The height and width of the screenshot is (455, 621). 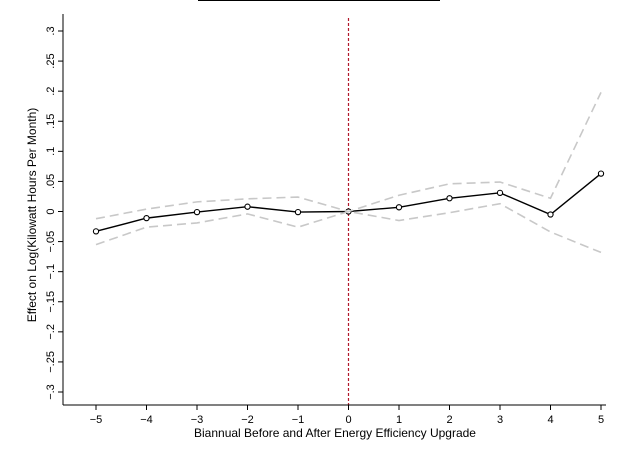 I want to click on y-tick-label: .3, so click(x=51, y=30).